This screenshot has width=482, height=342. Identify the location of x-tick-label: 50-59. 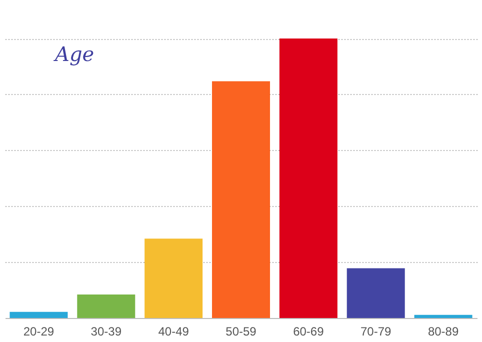
(241, 331).